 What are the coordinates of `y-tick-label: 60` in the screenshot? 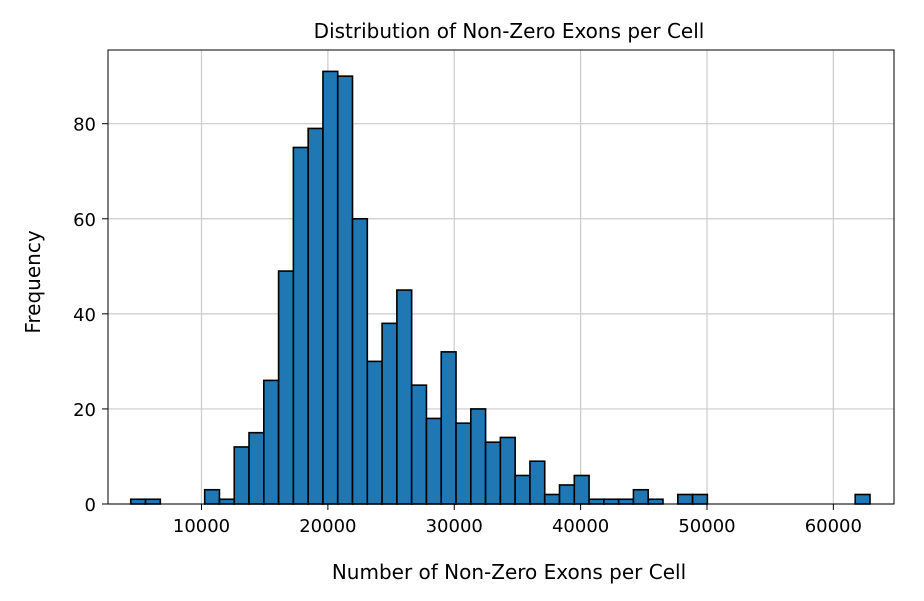 It's located at (84, 220).